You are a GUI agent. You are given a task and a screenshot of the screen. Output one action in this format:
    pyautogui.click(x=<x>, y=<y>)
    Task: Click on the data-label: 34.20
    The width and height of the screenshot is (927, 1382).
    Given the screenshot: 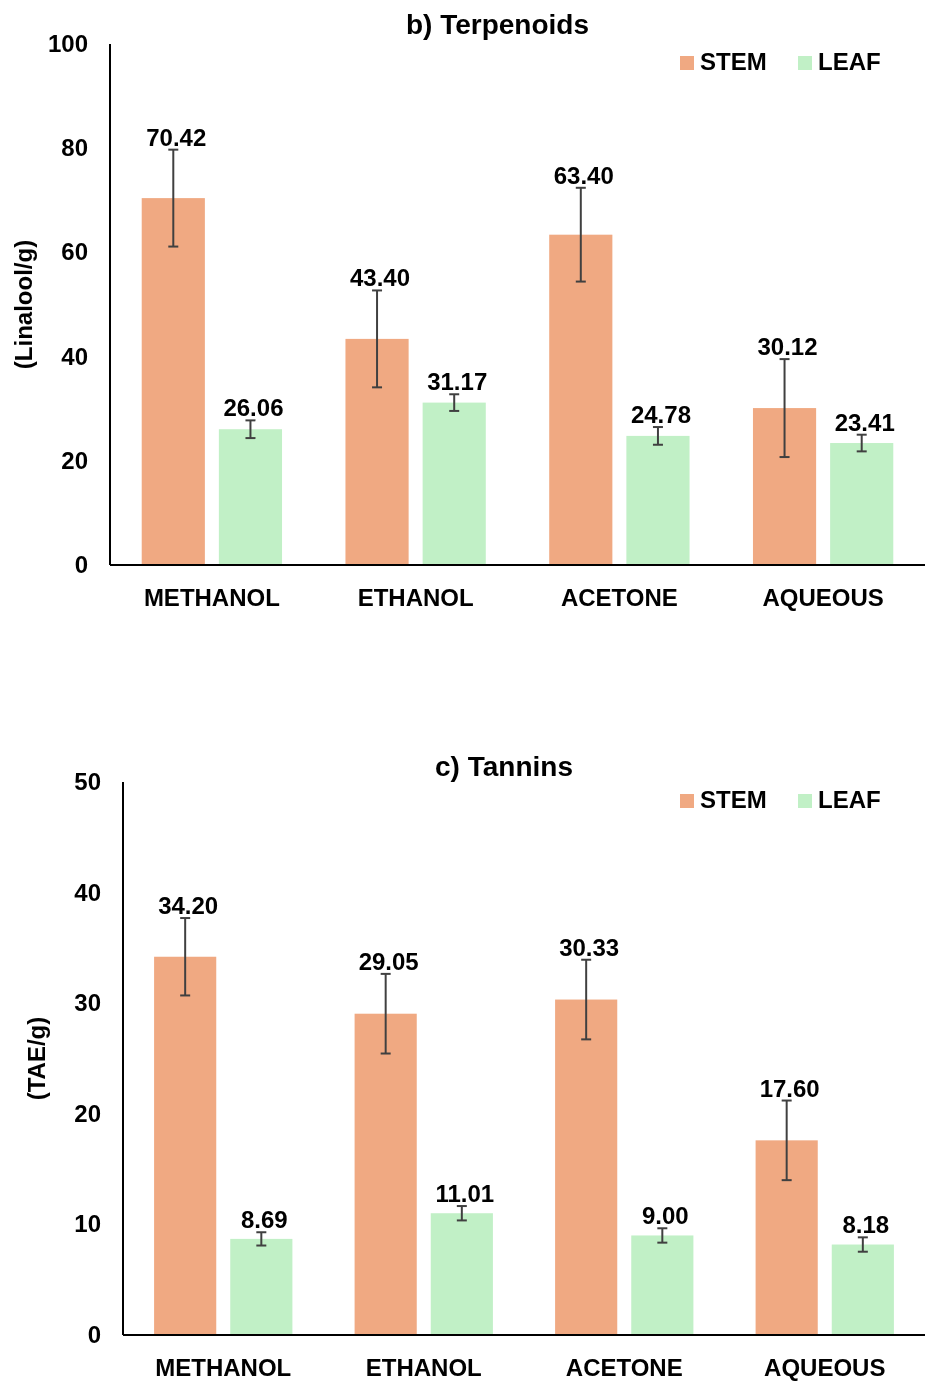 What is the action you would take?
    pyautogui.click(x=188, y=906)
    